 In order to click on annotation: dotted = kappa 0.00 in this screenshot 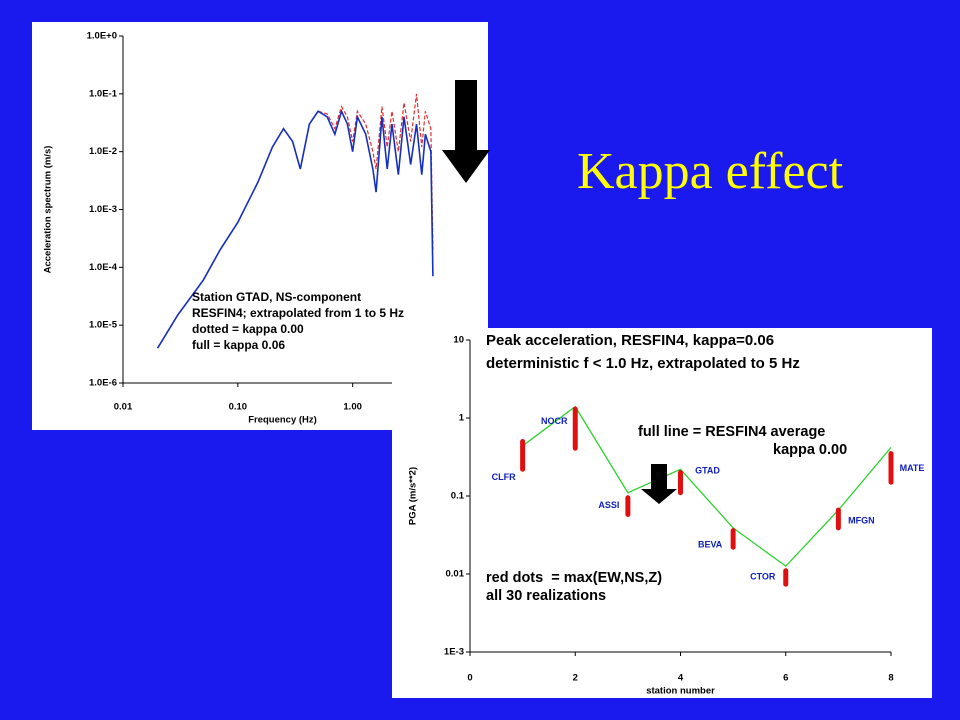, I will do `click(248, 329)`.